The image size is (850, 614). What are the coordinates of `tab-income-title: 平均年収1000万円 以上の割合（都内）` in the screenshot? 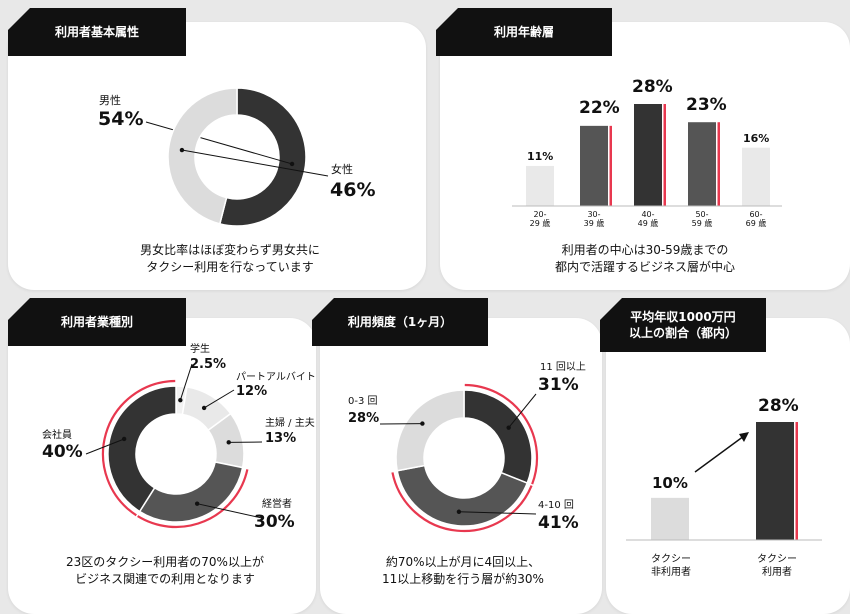 It's located at (683, 325).